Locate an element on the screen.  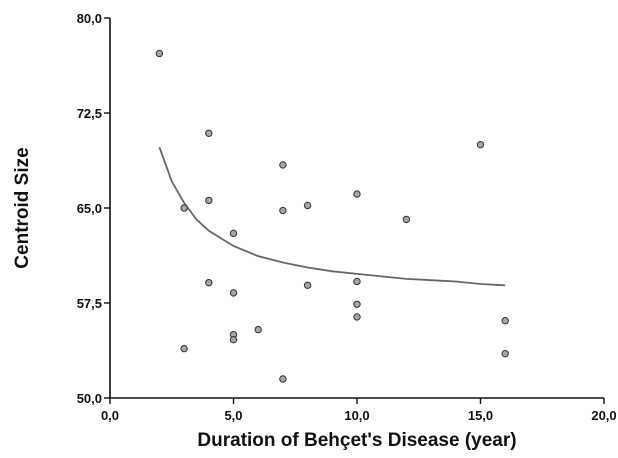
x-tick-label: 10,0 is located at coordinates (356, 415).